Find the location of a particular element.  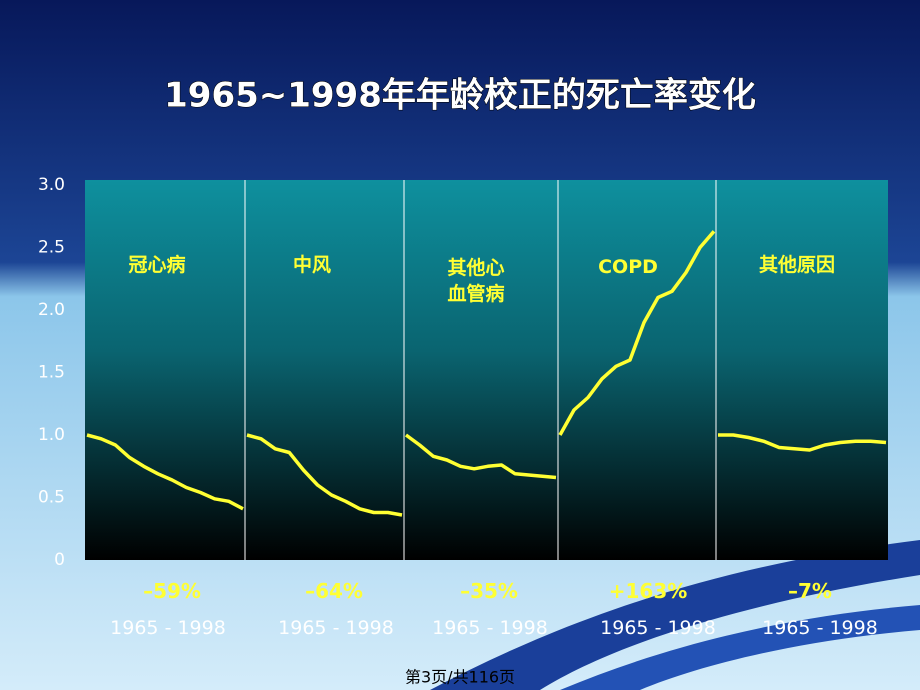

change-label: –64% is located at coordinates (334, 591).